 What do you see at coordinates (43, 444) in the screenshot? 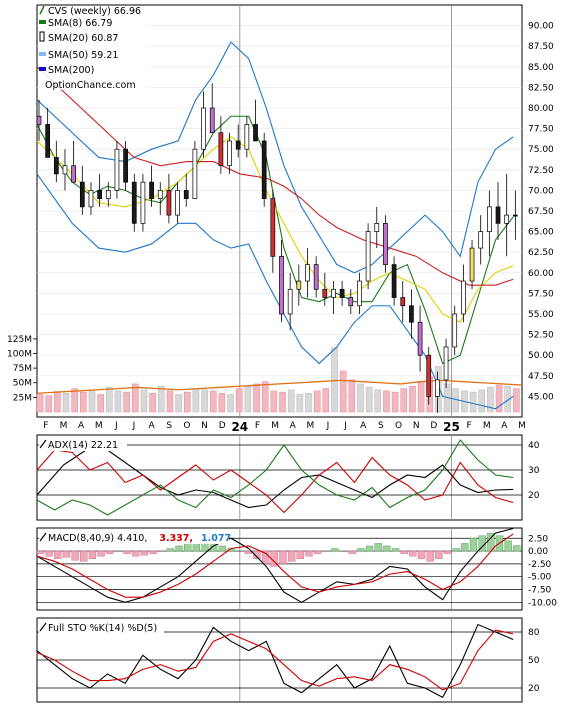
I see `adx-legend-icon` at bounding box center [43, 444].